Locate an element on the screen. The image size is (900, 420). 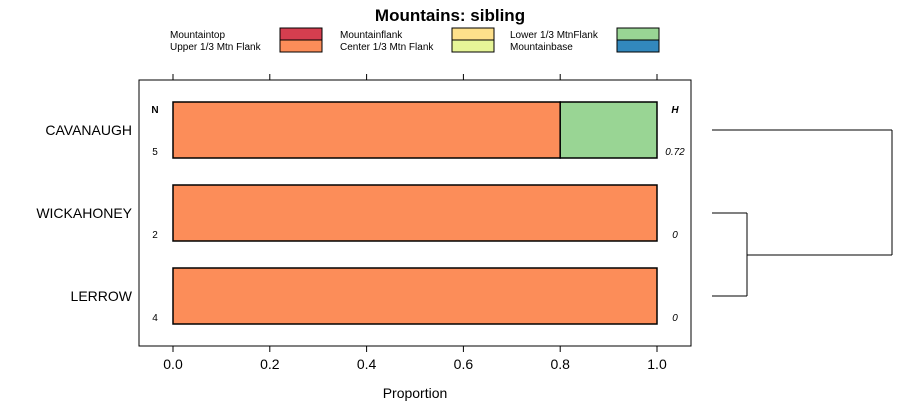
category-label-cavanaugh: CAVANAUGH is located at coordinates (88, 130).